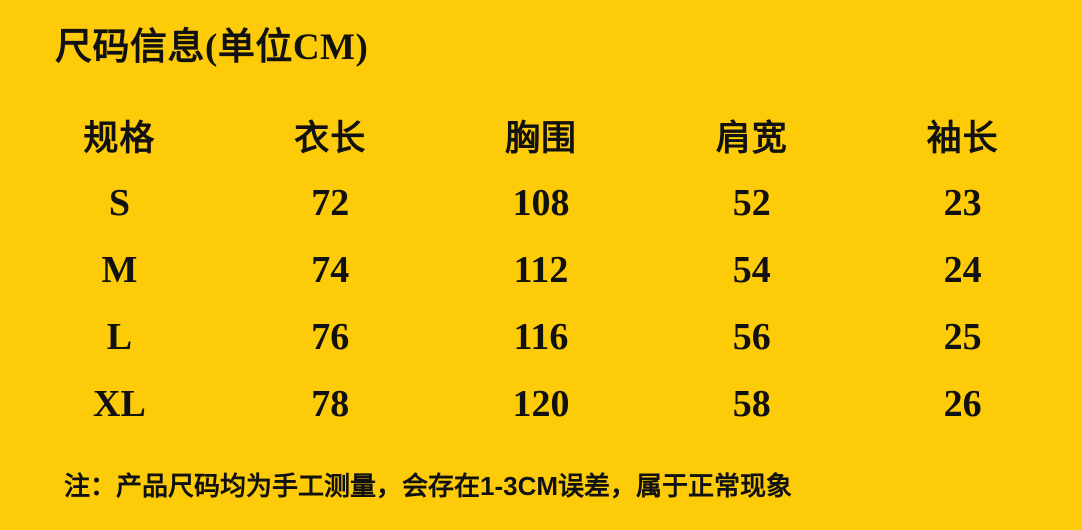 The image size is (1082, 530). What do you see at coordinates (330, 403) in the screenshot?
I see `length-value: 78` at bounding box center [330, 403].